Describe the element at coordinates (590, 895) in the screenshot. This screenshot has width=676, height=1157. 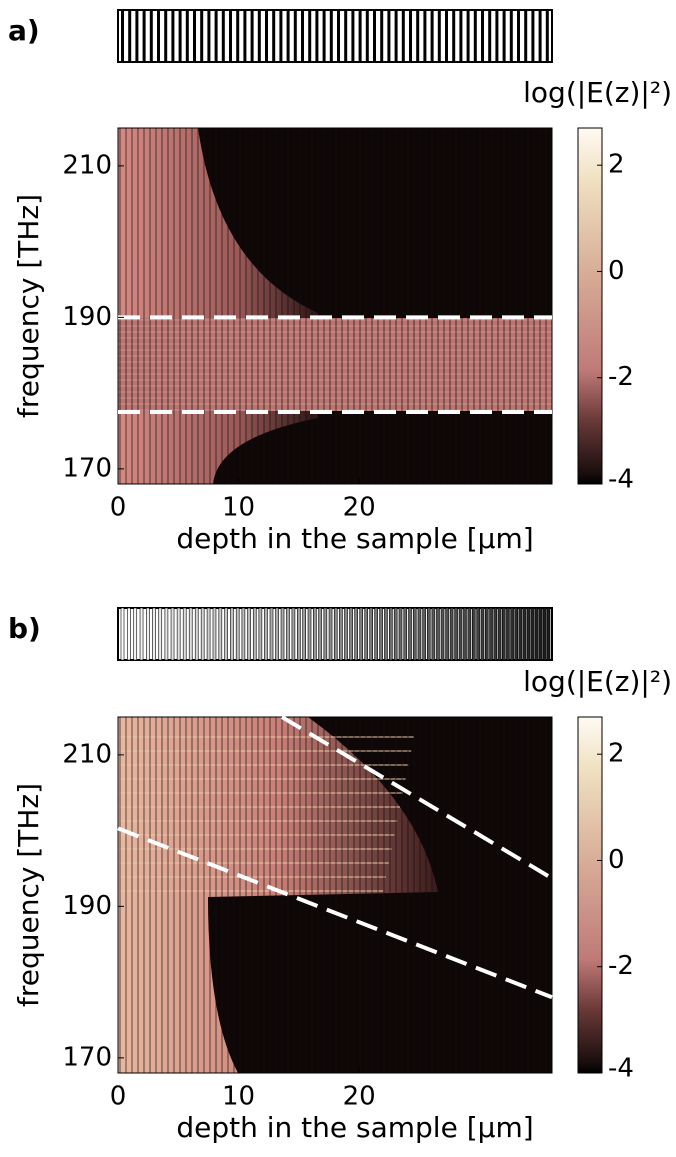
I see `colorbar` at that location.